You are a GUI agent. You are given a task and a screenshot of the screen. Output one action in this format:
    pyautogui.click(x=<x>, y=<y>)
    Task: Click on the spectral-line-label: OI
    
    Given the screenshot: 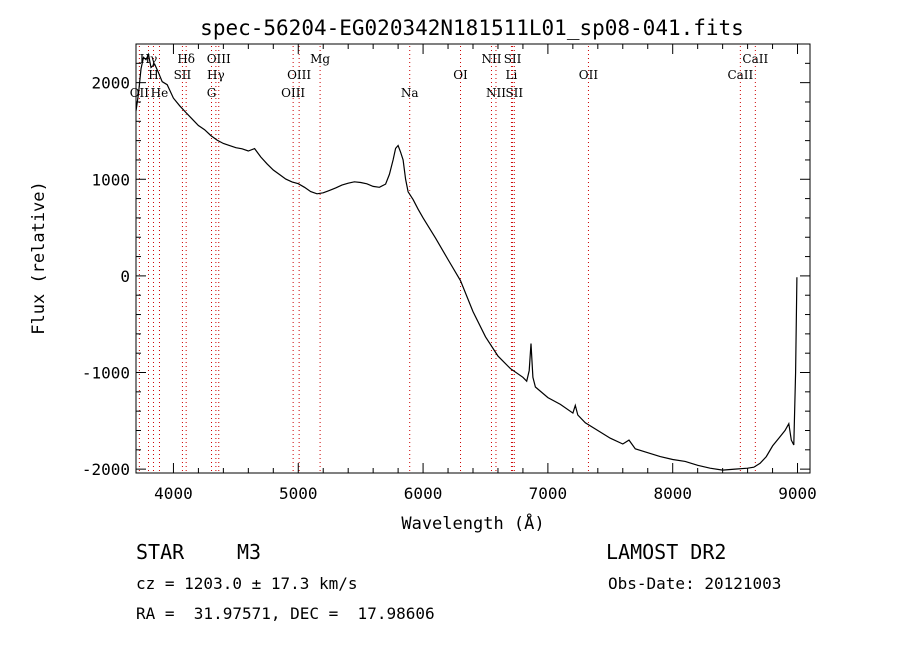 What is the action you would take?
    pyautogui.click(x=460, y=75)
    